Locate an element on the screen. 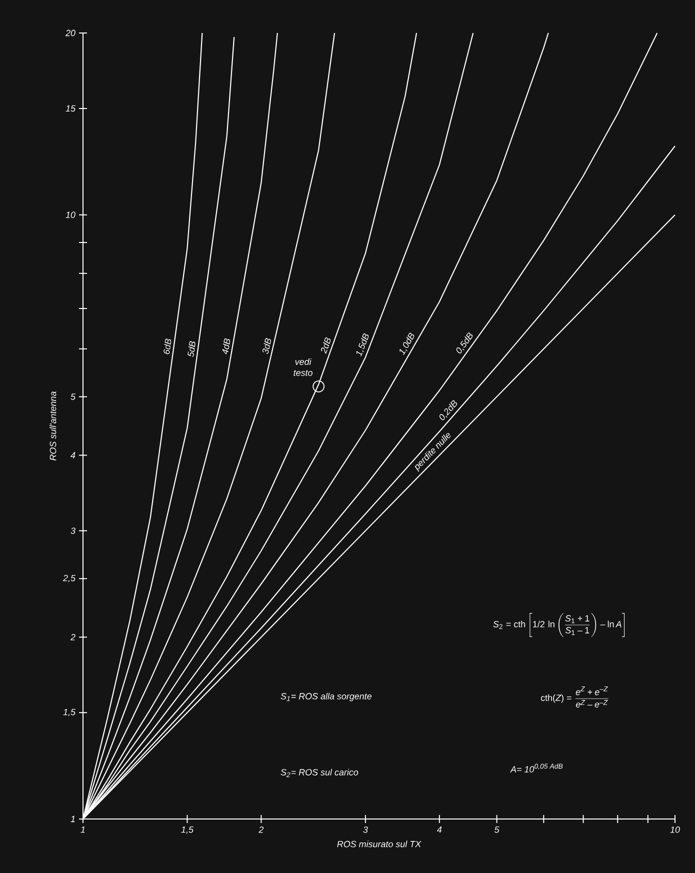 The width and height of the screenshot is (695, 873). text: 4dB is located at coordinates (226, 346).